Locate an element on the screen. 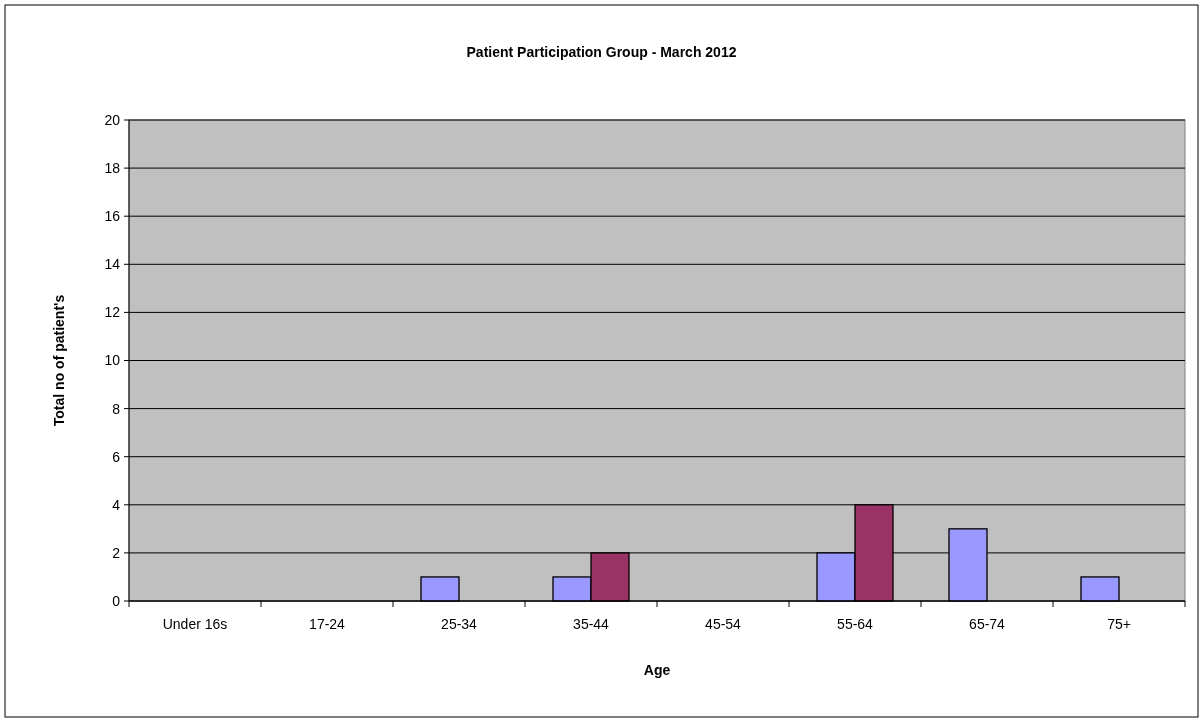 The height and width of the screenshot is (722, 1203). x-tick-label: Under 16s is located at coordinates (195, 624).